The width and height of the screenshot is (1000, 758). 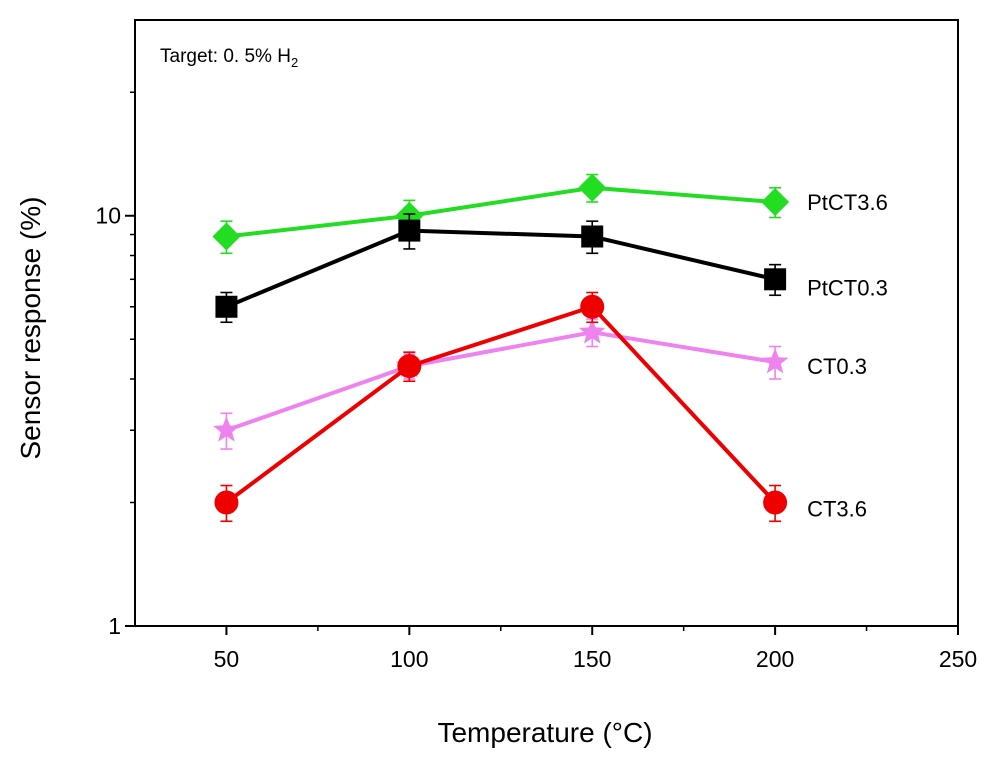 I want to click on marker-CT3.6-100, so click(x=409, y=366).